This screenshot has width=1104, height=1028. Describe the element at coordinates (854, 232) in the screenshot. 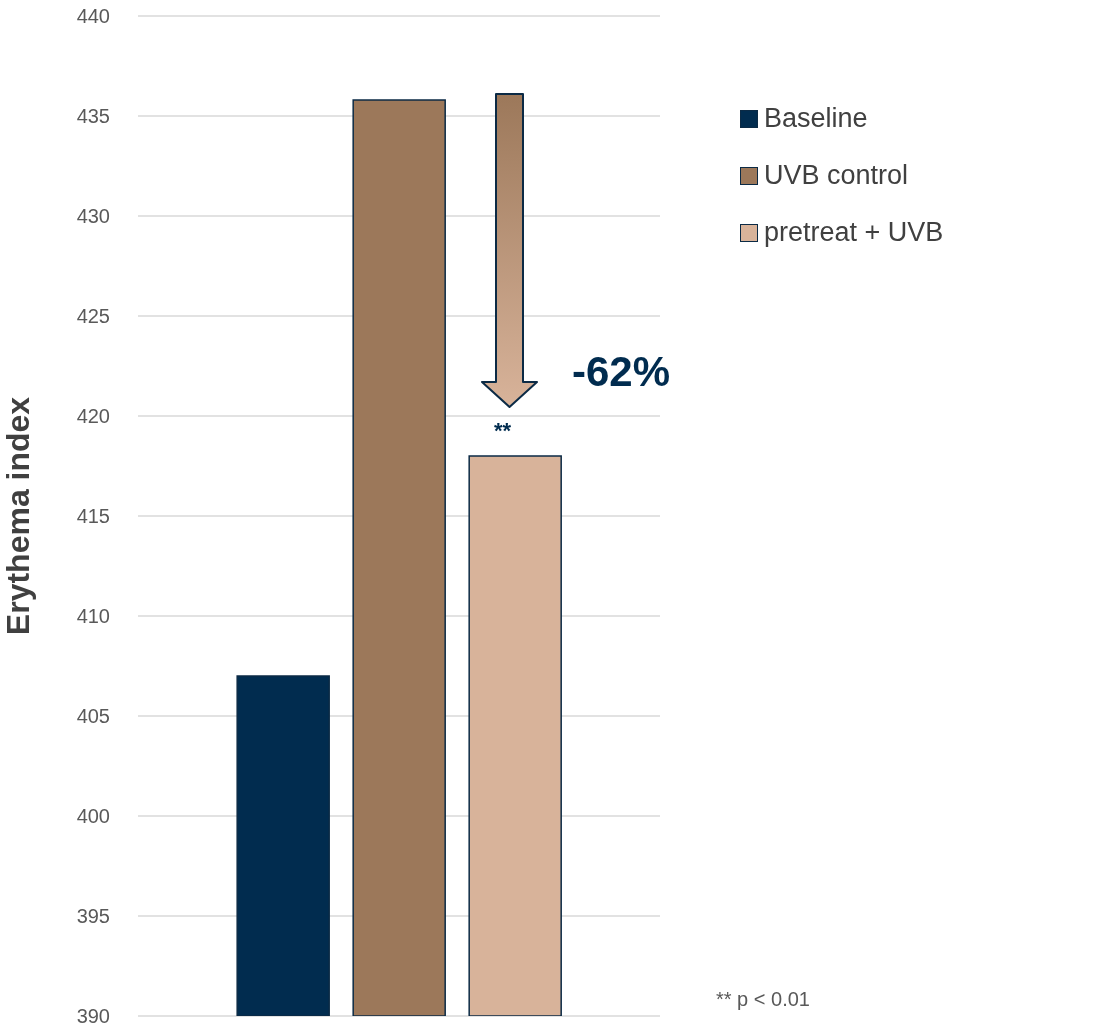

I see `legend-label: pretreat + UVB` at that location.